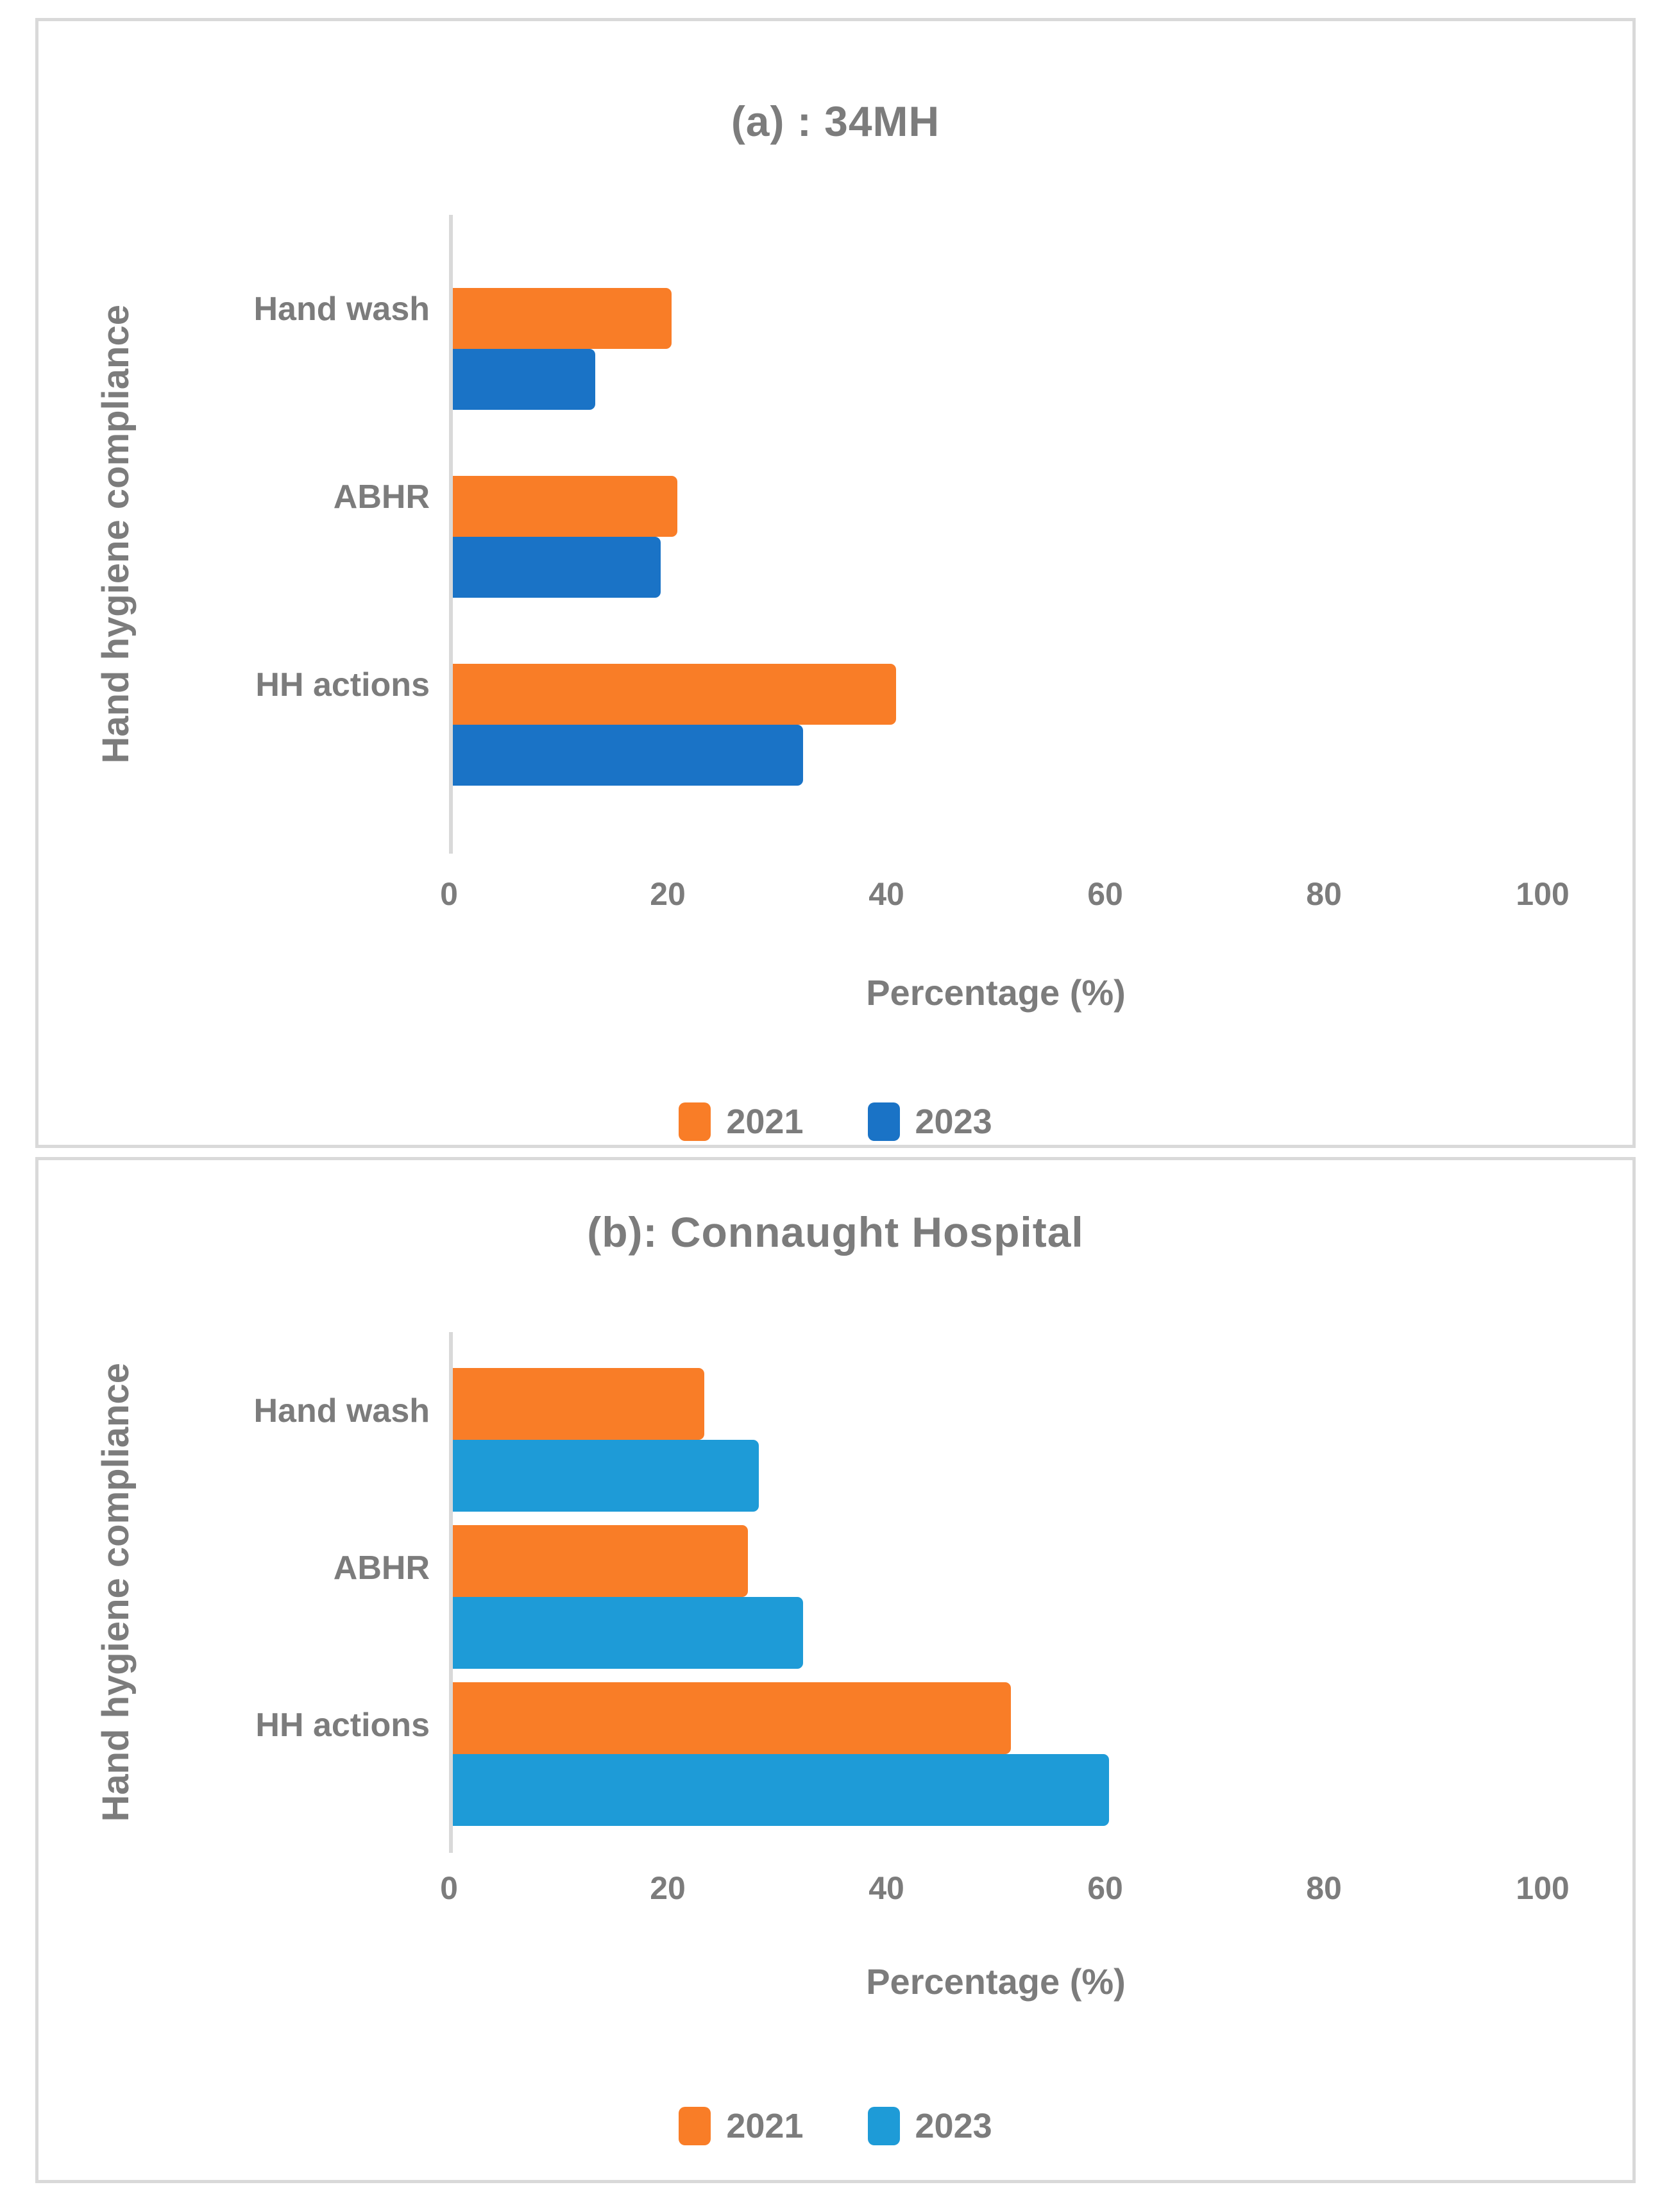 This screenshot has height=2212, width=1669. What do you see at coordinates (308, 1592) in the screenshot?
I see `category-labels-b: Hand wash ABHR HH actions` at bounding box center [308, 1592].